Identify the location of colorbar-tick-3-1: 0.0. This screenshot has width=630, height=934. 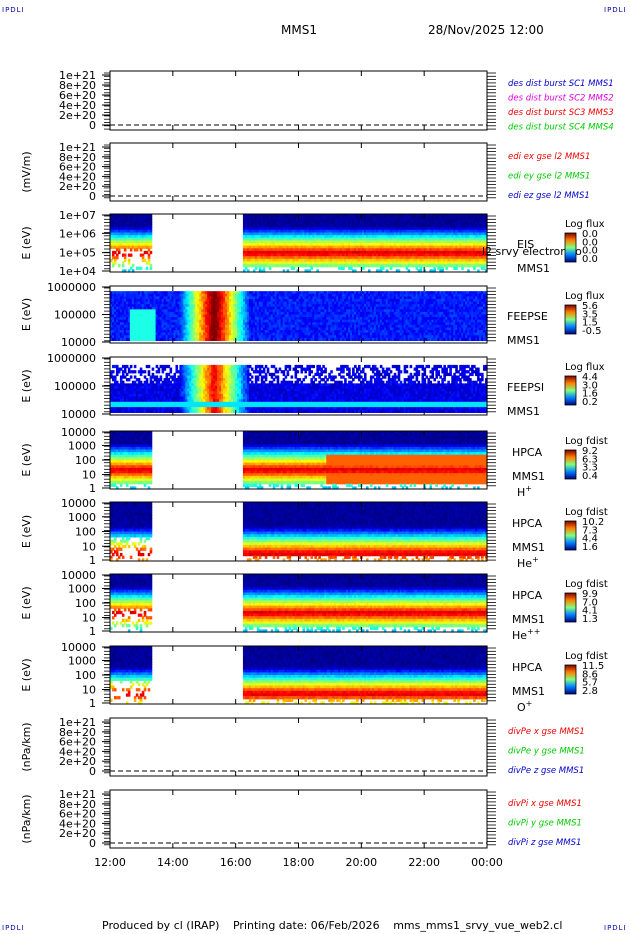
(590, 234).